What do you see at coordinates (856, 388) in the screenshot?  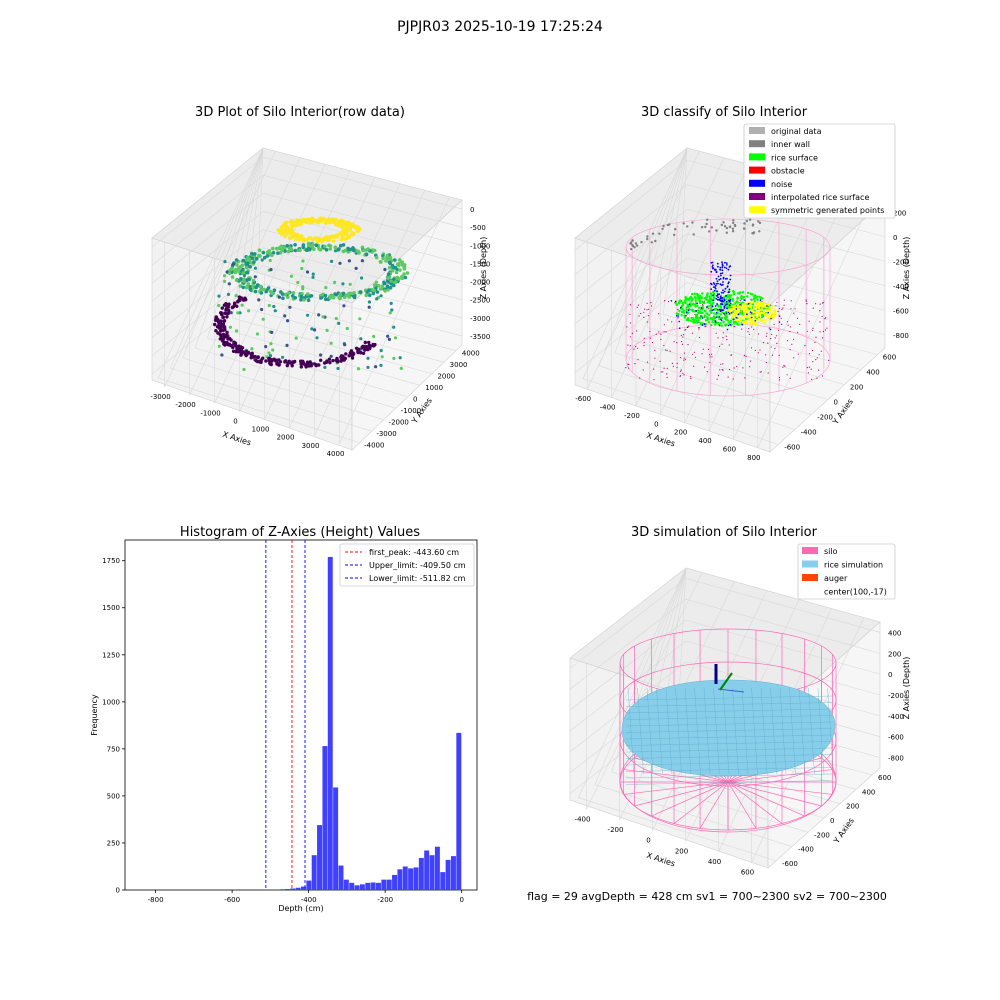 I see `y-tick-label-classify: 200` at bounding box center [856, 388].